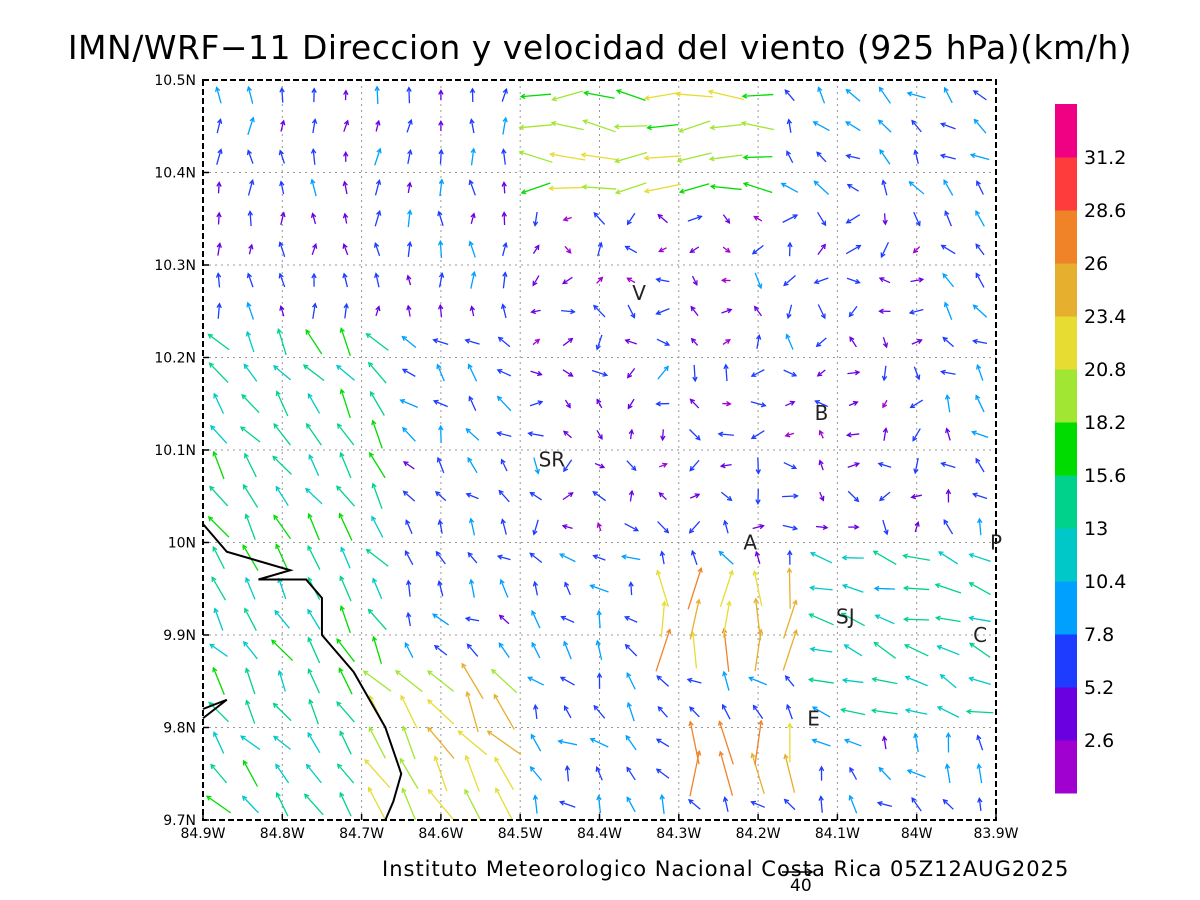 Image resolution: width=1200 pixels, height=900 pixels. What do you see at coordinates (552, 459) in the screenshot?
I see `station-label: SR` at bounding box center [552, 459].